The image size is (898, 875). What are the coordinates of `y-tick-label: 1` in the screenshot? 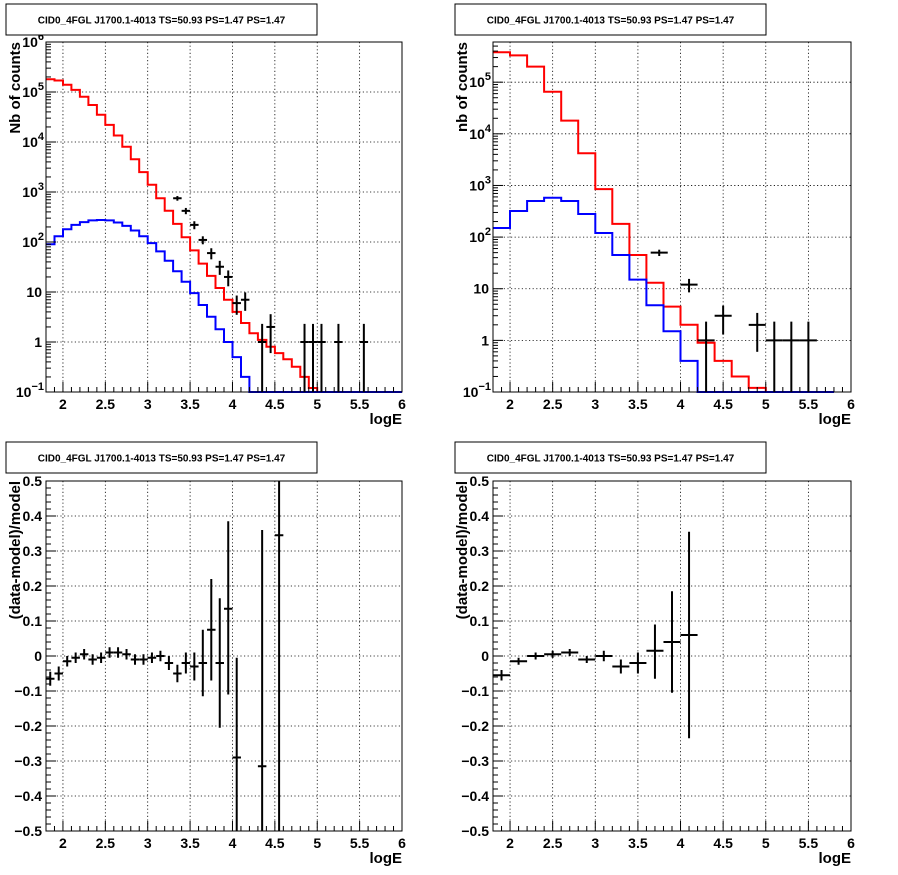 It's located at (485, 340).